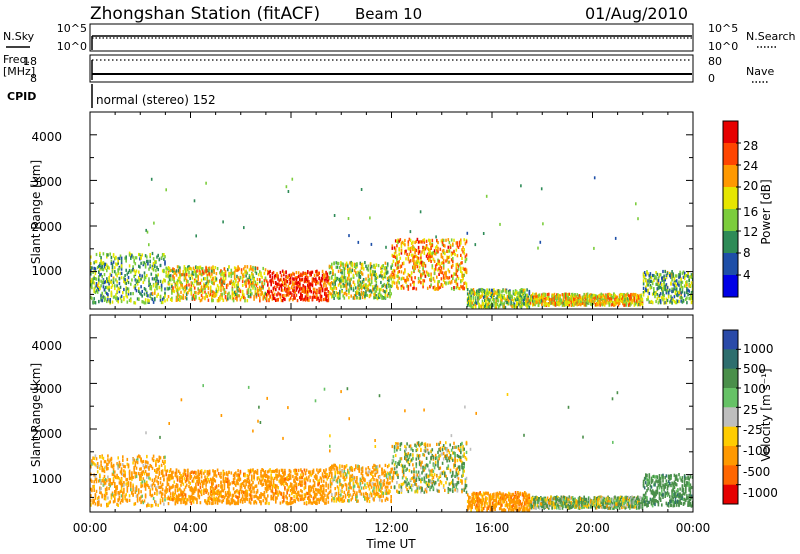  I want to click on power-cbar-tick-28: 28, so click(750, 146).